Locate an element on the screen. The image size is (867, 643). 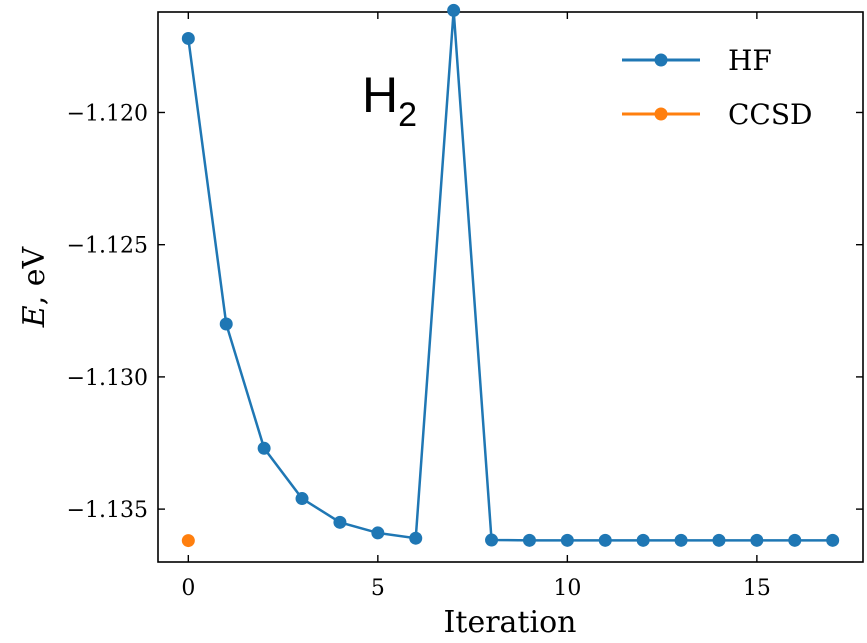
x-tick-label-15: 15 is located at coordinates (757, 588).